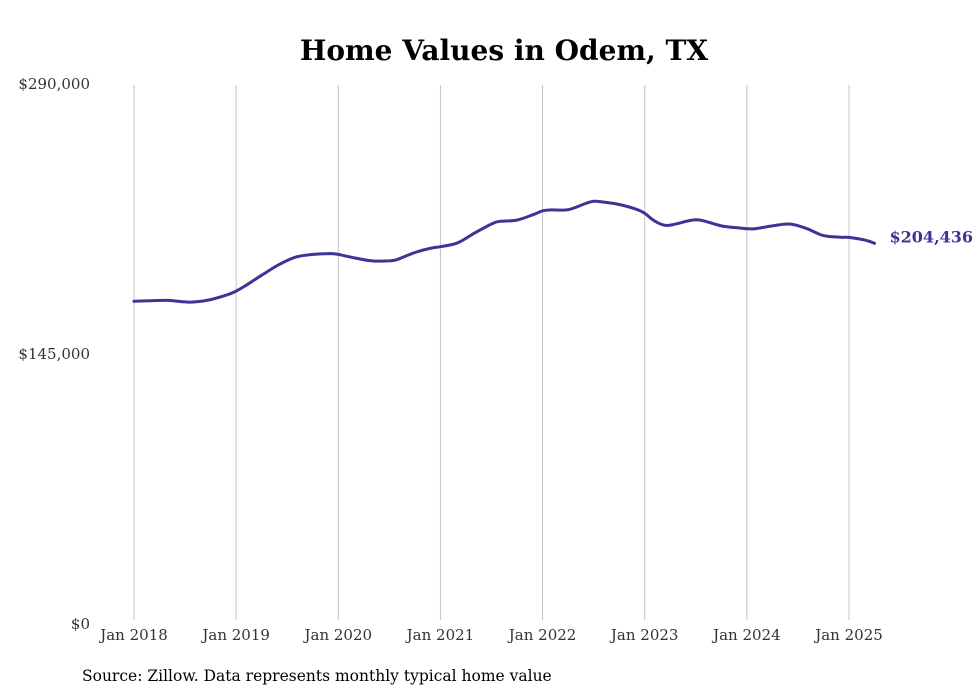  I want to click on x-tick-label: Jan 2018, so click(133, 635).